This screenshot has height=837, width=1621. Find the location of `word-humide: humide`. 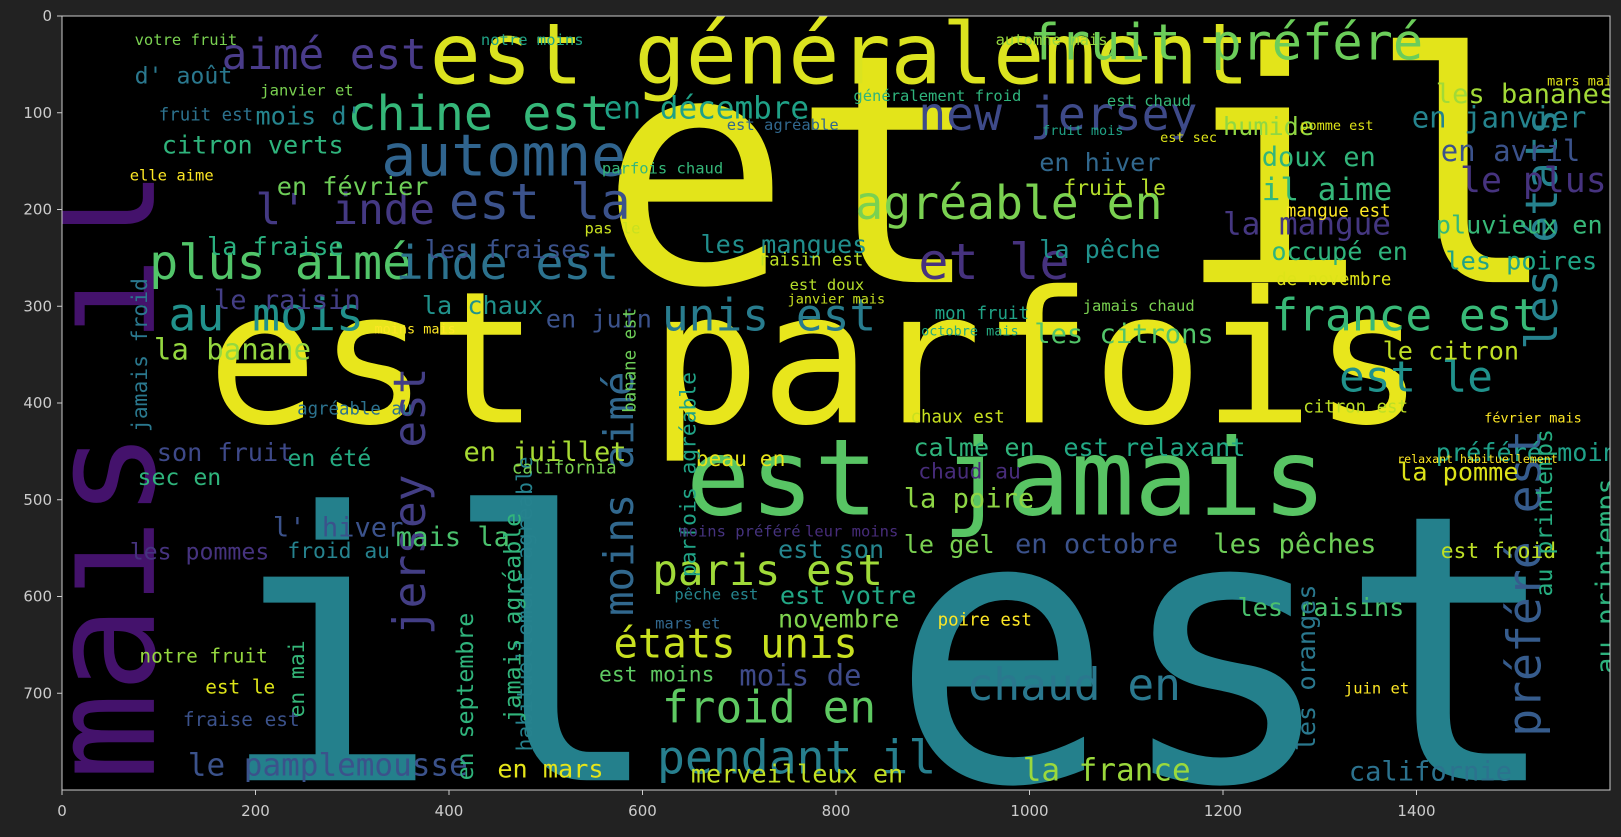

word-humide: humide is located at coordinates (1268, 126).